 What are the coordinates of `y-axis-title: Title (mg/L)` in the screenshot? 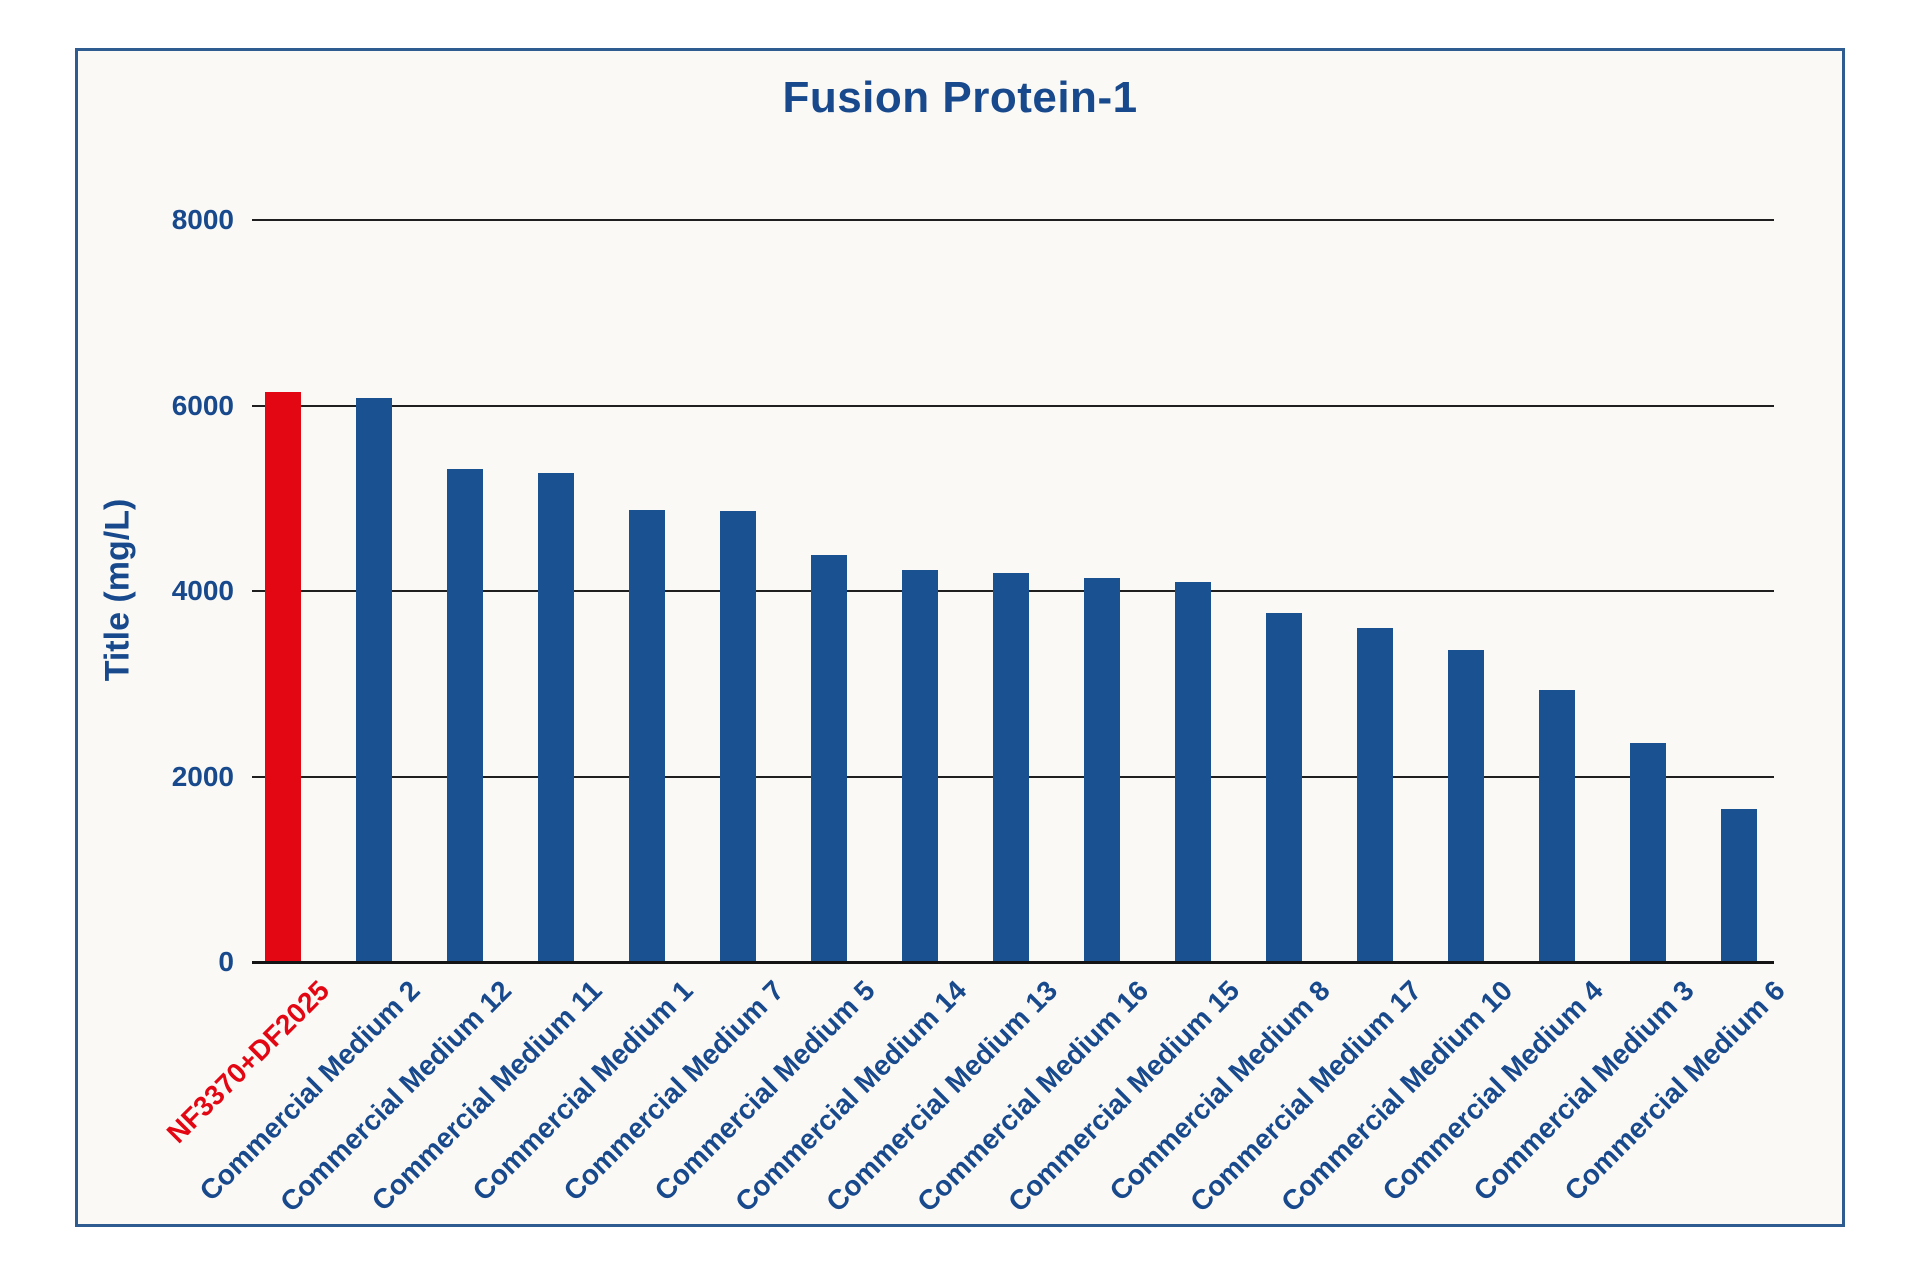 It's located at (117, 590).